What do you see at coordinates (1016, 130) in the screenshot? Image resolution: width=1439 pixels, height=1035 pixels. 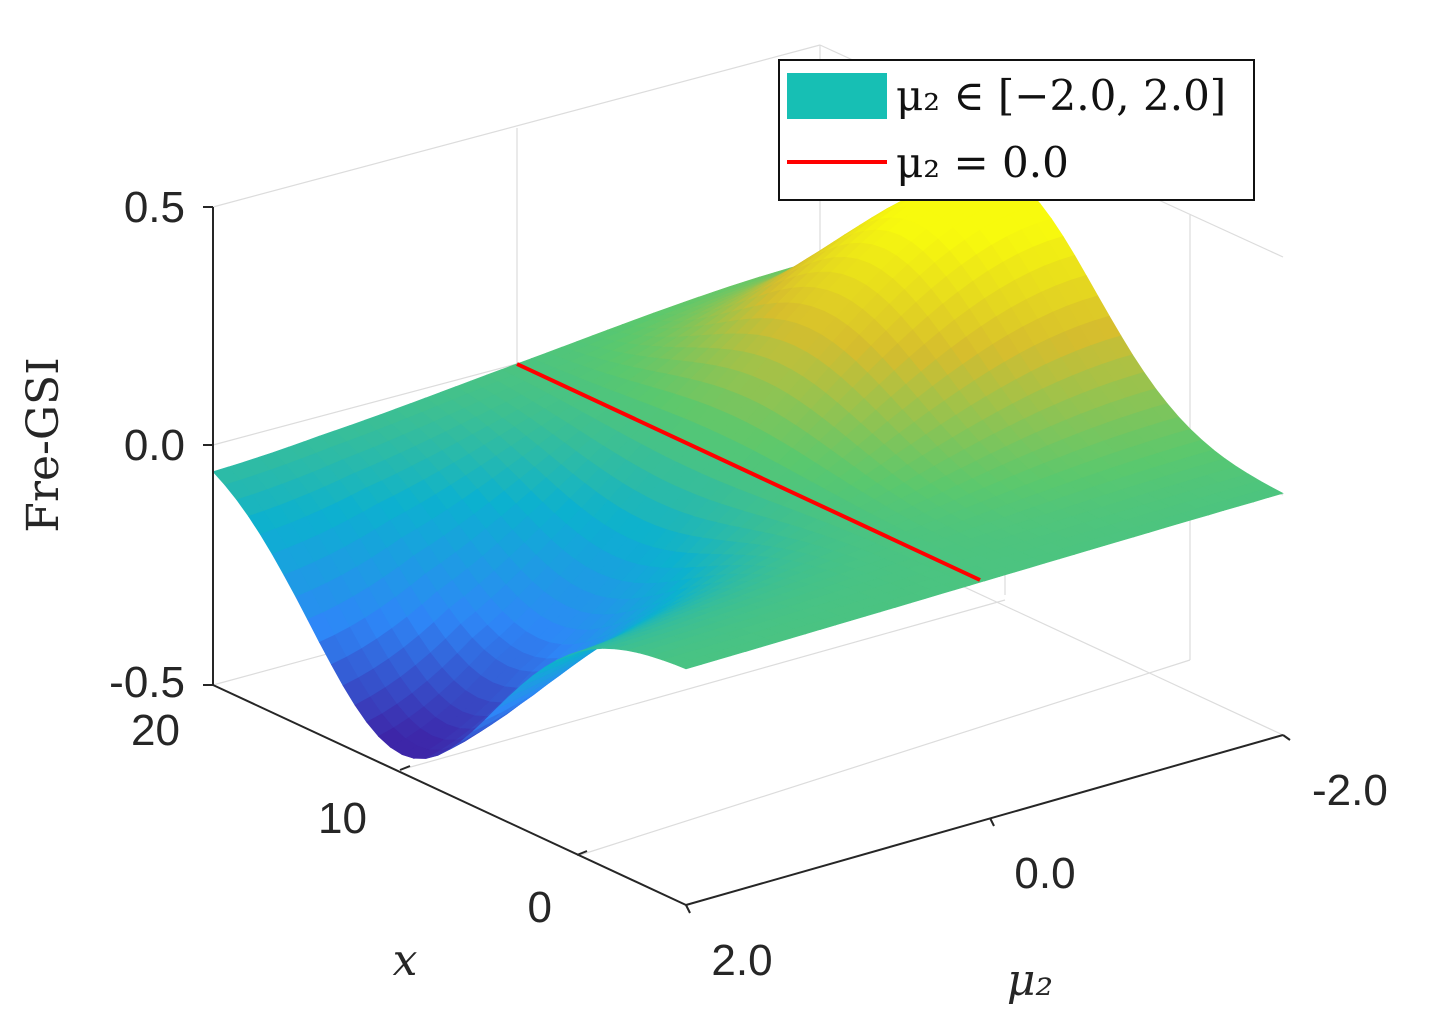 I see `legend: μ₂ ∈ [−2.0, 2.0] μ₂ = 0.0` at bounding box center [1016, 130].